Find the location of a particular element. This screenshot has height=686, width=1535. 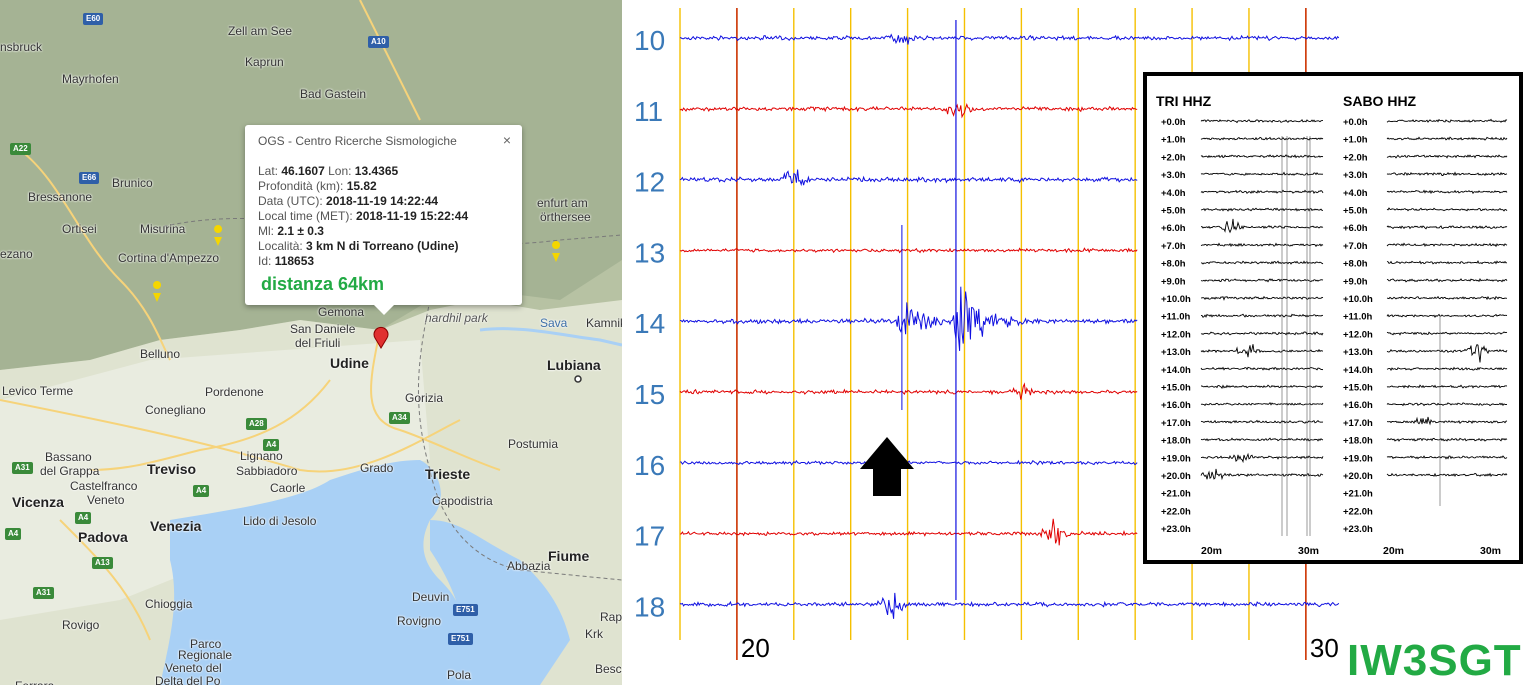

place-label: Vicenza is located at coordinates (38, 502).